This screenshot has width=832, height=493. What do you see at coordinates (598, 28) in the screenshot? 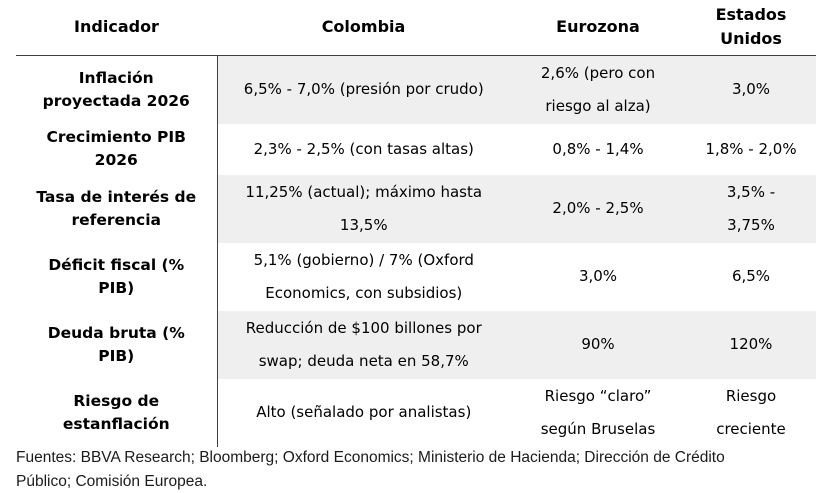
I see `column-header-eurozona: Eurozona` at bounding box center [598, 28].